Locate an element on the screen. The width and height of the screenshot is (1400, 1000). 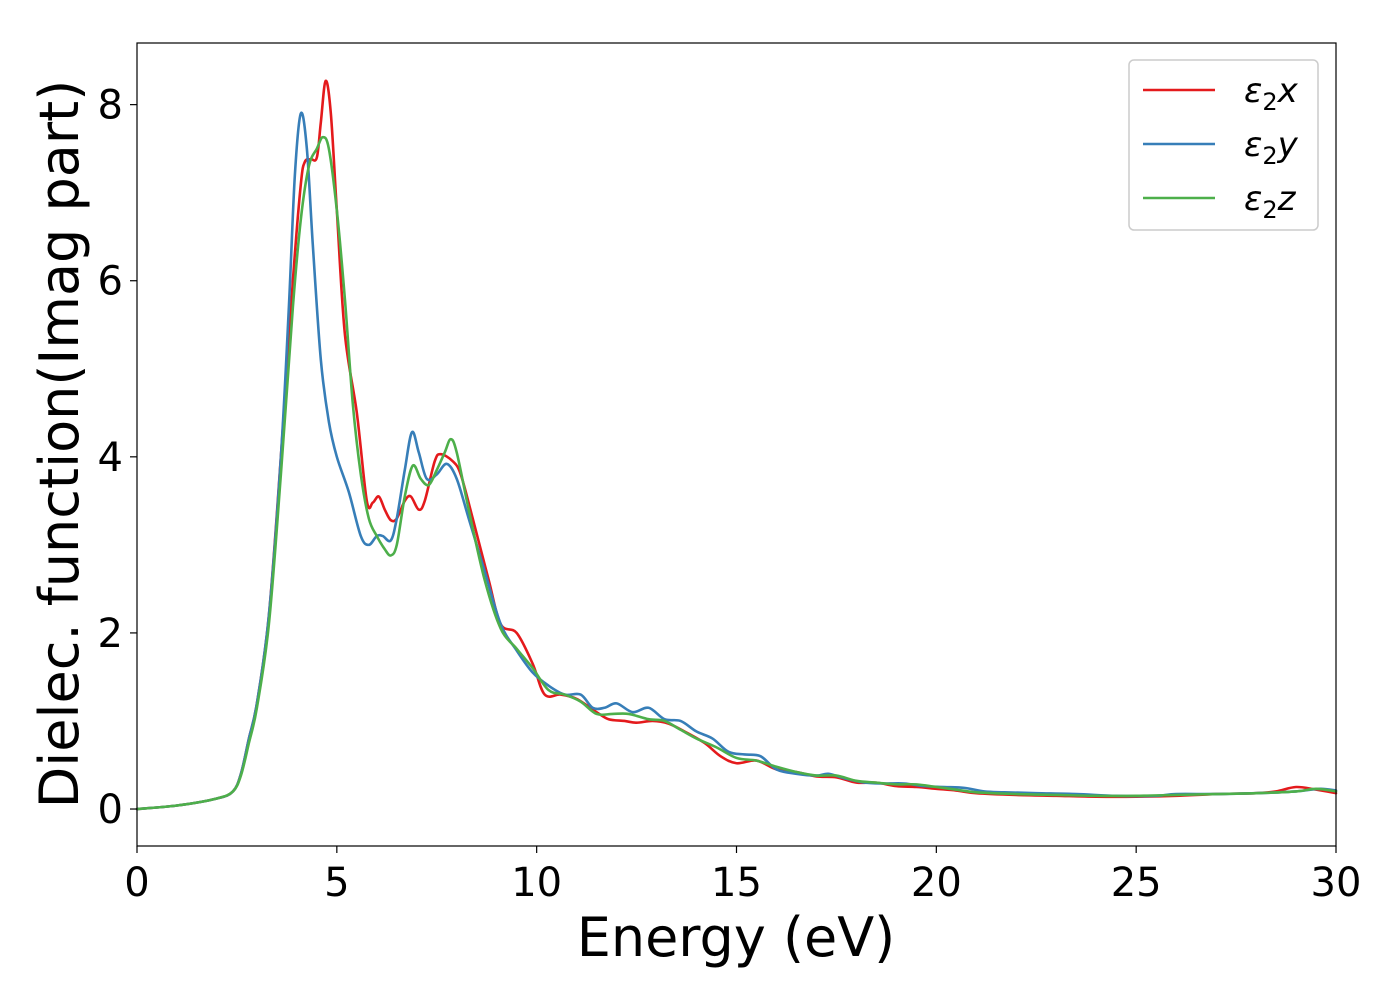
x-tick-label: 10 is located at coordinates (536, 883).